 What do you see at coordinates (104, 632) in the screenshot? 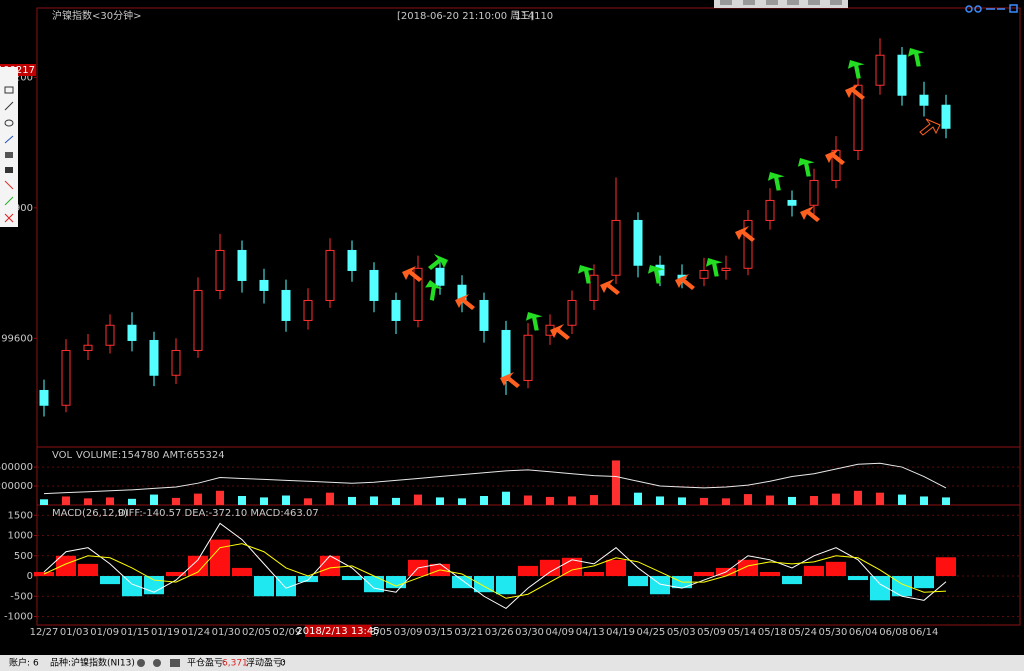
I see `x-tick-label: 01/09` at bounding box center [104, 632].